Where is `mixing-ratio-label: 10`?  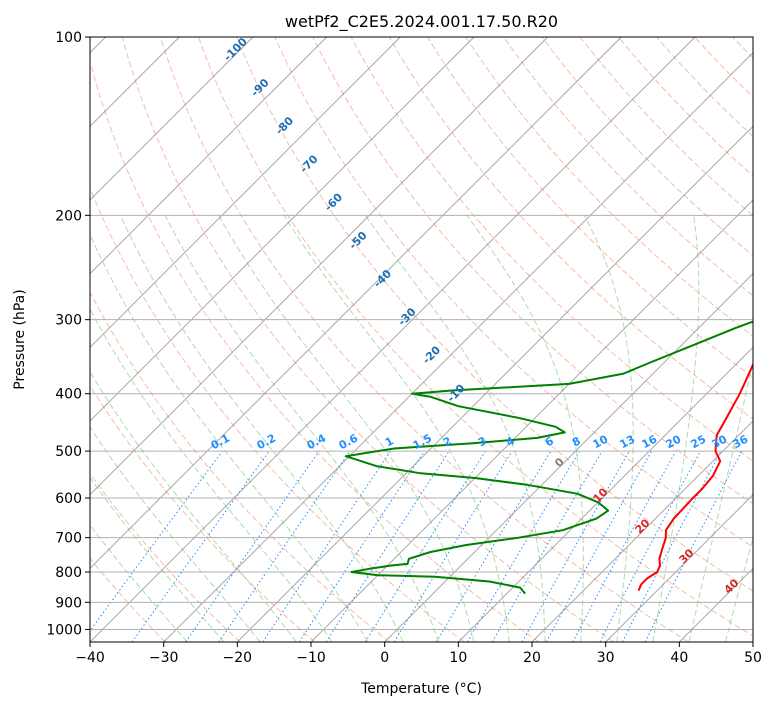
mixing-ratio-label: 10 is located at coordinates (601, 441).